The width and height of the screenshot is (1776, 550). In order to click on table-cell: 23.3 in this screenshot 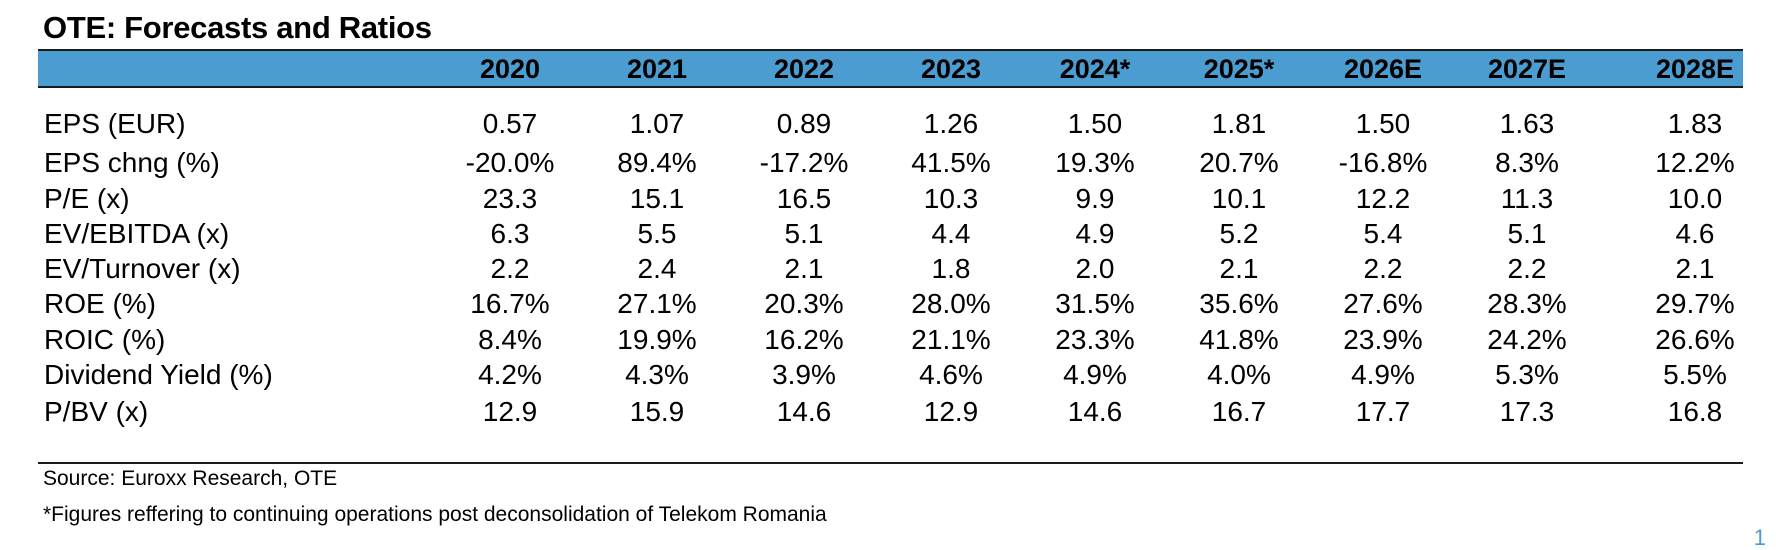, I will do `click(510, 198)`.